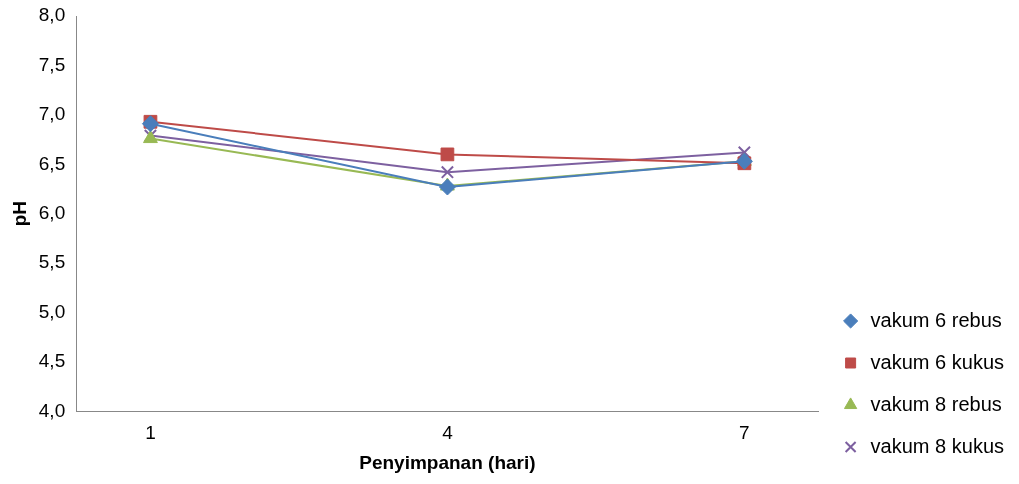 This screenshot has width=1019, height=484. Describe the element at coordinates (447, 462) in the screenshot. I see `x-axis-title: Penyimpanan (hari)` at that location.